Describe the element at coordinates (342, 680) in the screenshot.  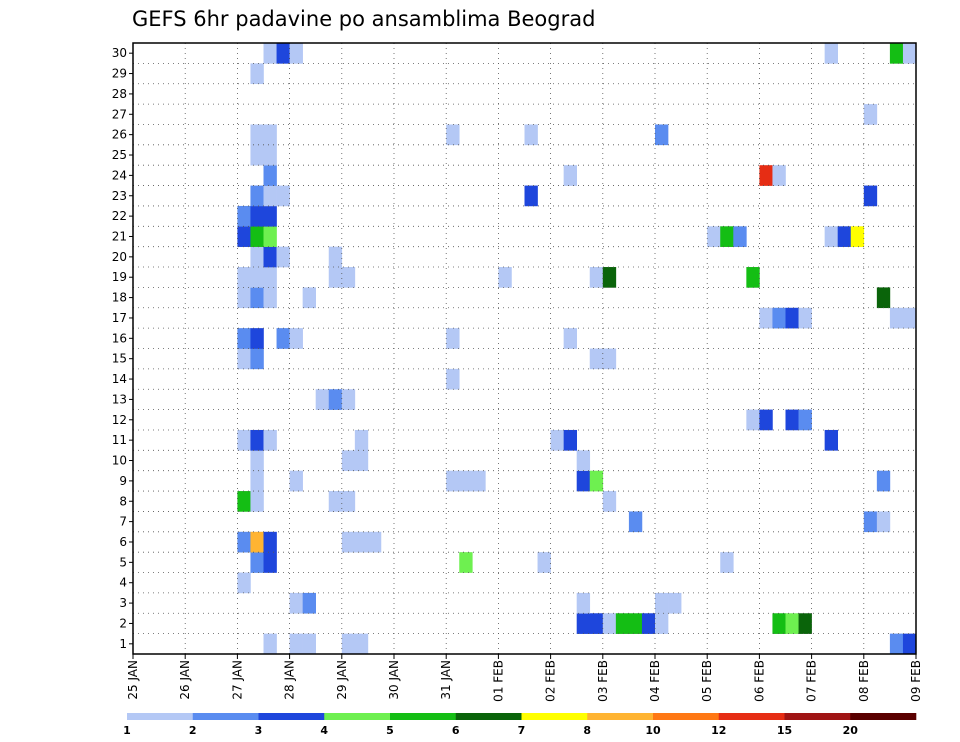
I see `x-tick-label: 29 JAN` at that location.